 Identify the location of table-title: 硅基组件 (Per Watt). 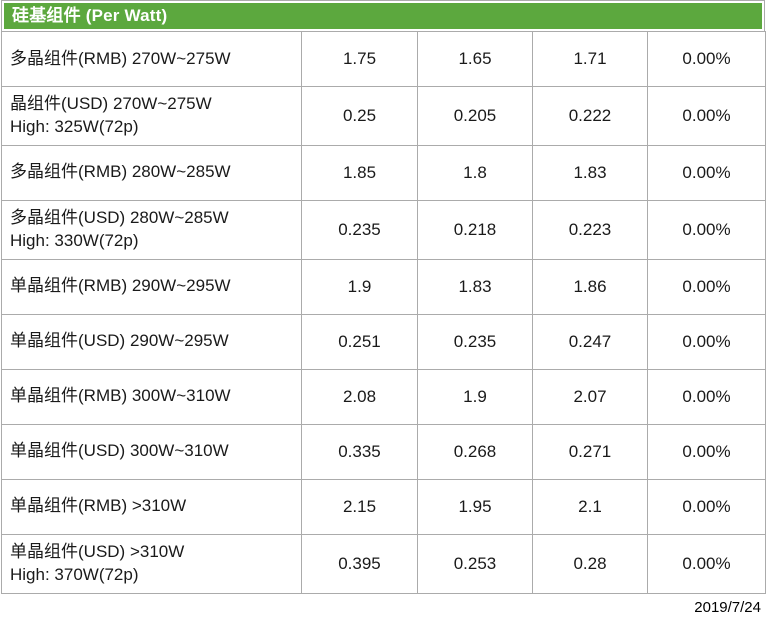
(383, 16).